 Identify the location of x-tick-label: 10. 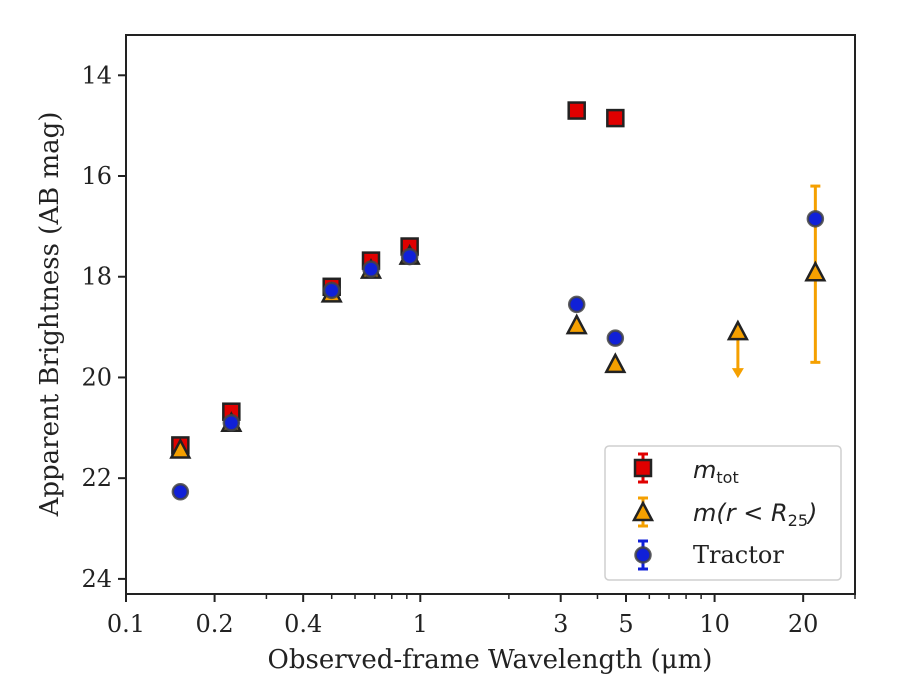
(714, 624).